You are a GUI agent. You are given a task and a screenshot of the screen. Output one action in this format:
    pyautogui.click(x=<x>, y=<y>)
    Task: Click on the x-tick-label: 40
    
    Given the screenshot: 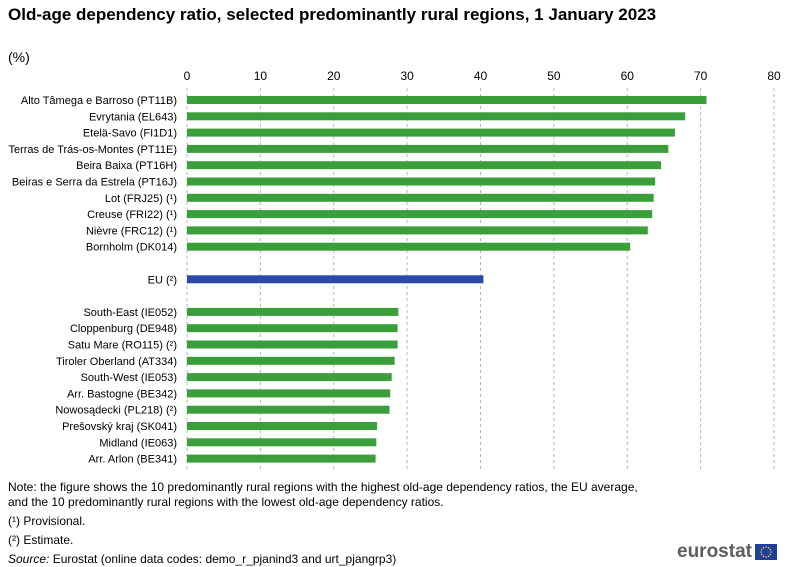 What is the action you would take?
    pyautogui.click(x=481, y=76)
    